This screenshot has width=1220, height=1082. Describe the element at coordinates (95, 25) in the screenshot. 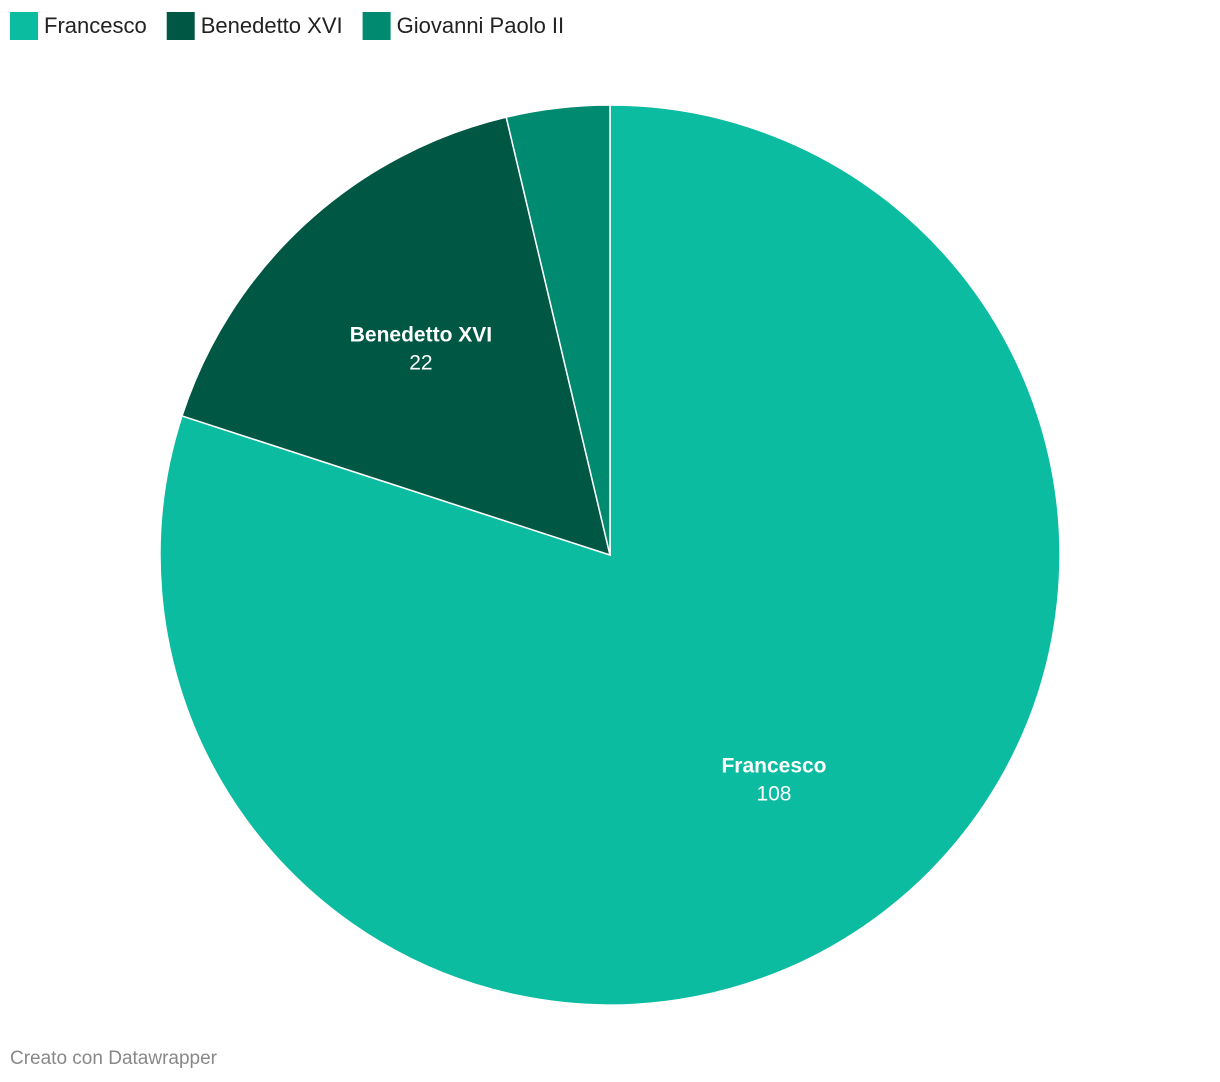

I see `legend-label: Francesco` at that location.